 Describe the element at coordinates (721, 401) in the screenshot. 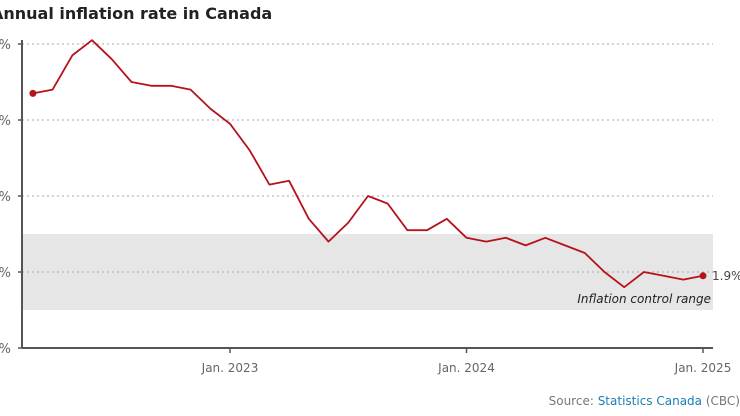

I see `source-suffix: (CBC)` at that location.